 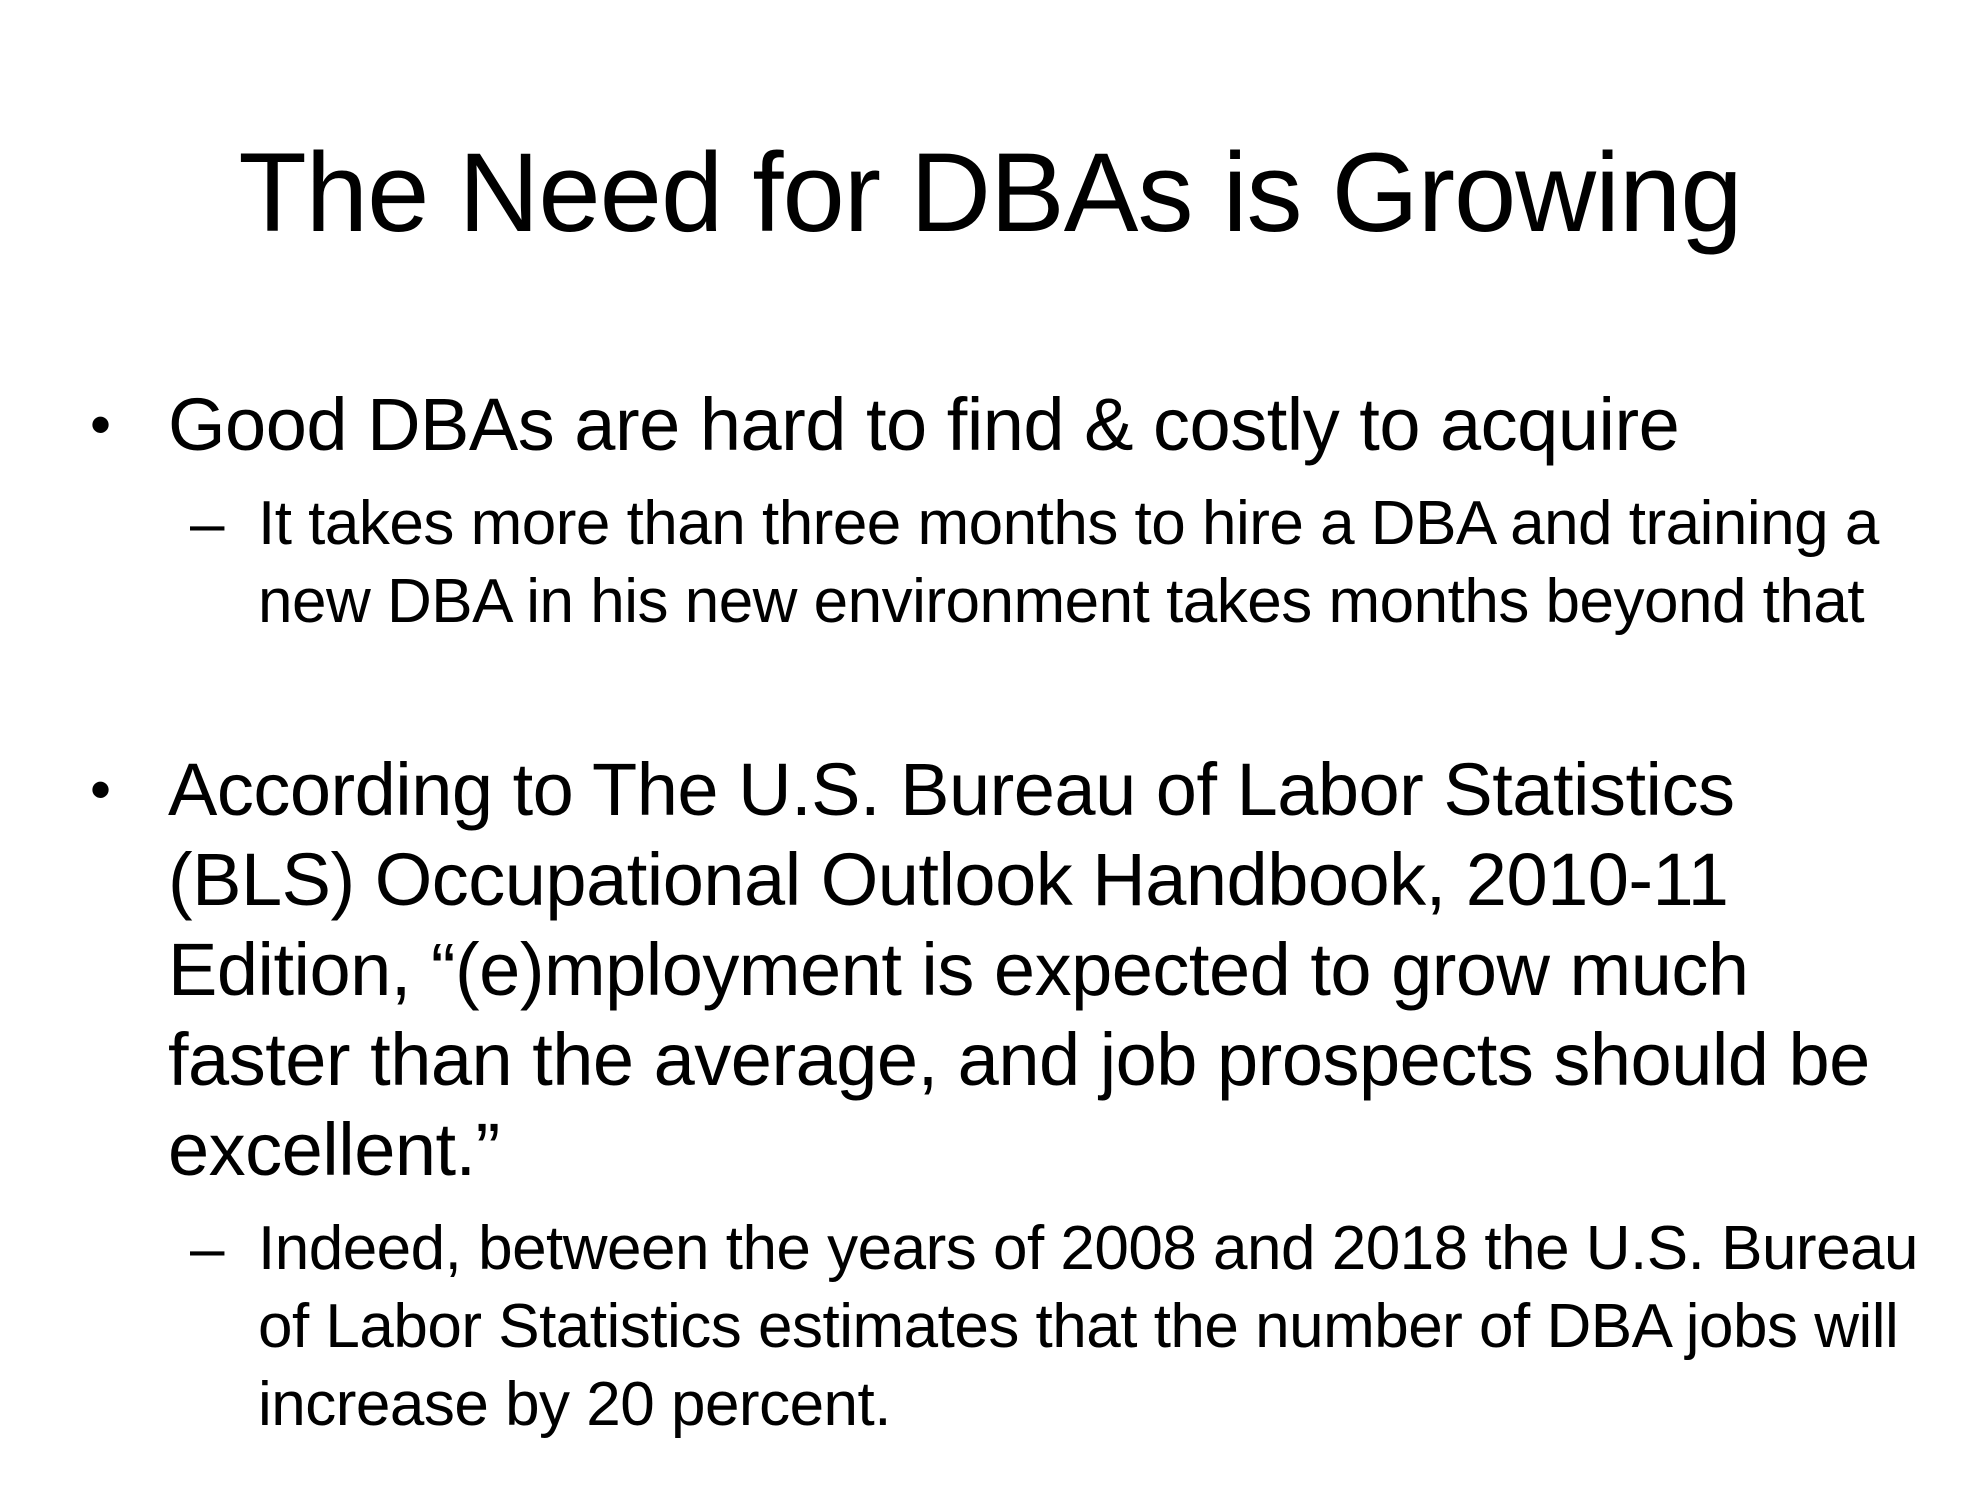 I want to click on slide-title: The Need for DBAs is Growing, so click(x=990, y=192).